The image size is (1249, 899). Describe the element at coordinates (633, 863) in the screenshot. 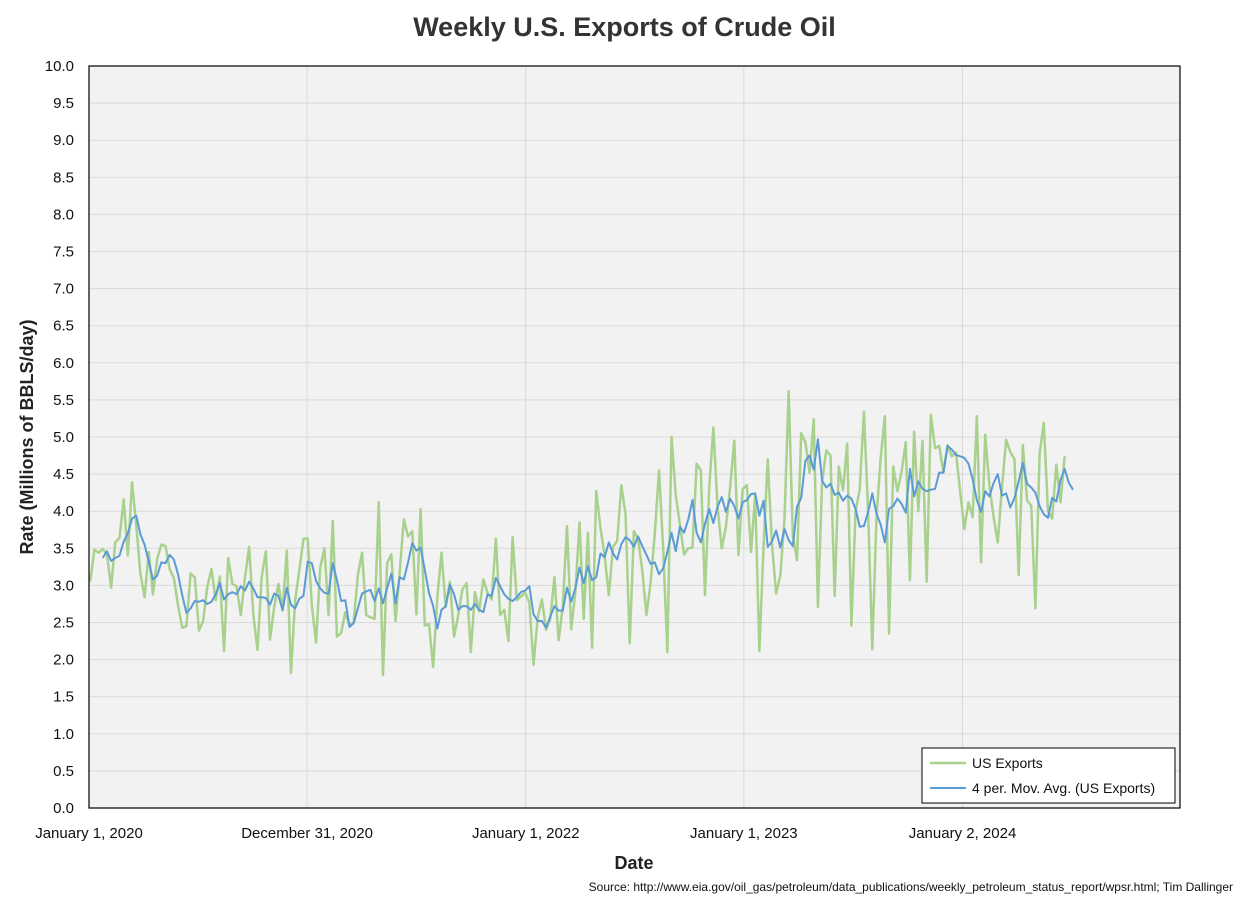

I see `x-axis-title: Date` at that location.